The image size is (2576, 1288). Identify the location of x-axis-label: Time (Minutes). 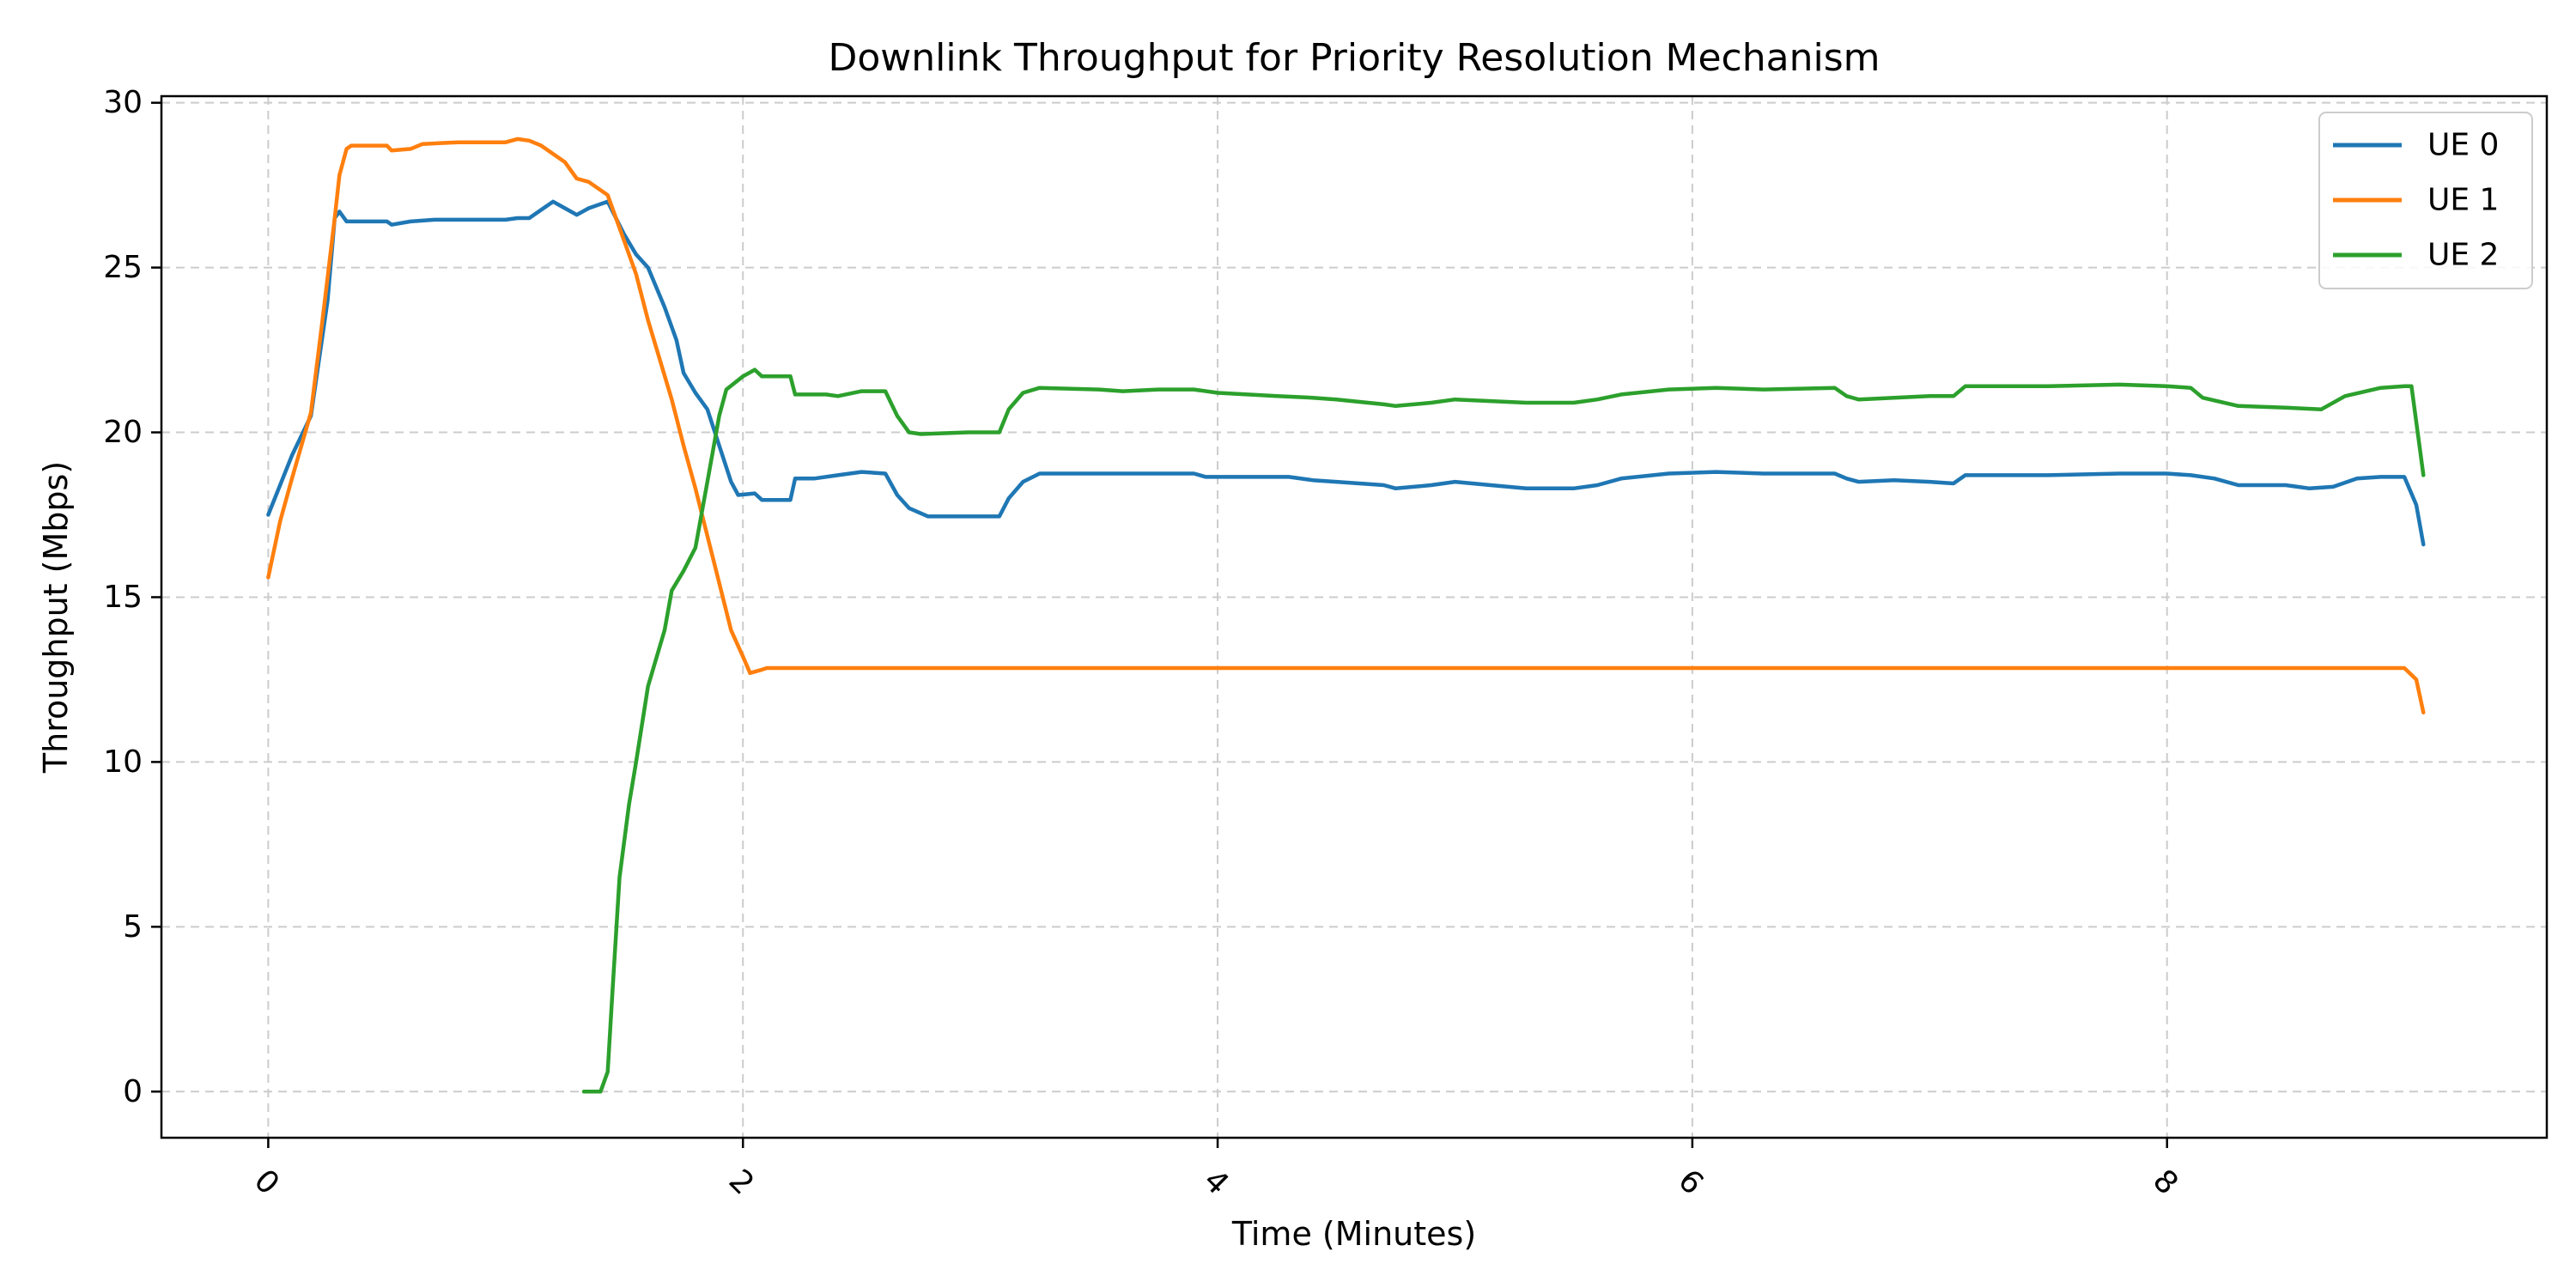
(1353, 1234).